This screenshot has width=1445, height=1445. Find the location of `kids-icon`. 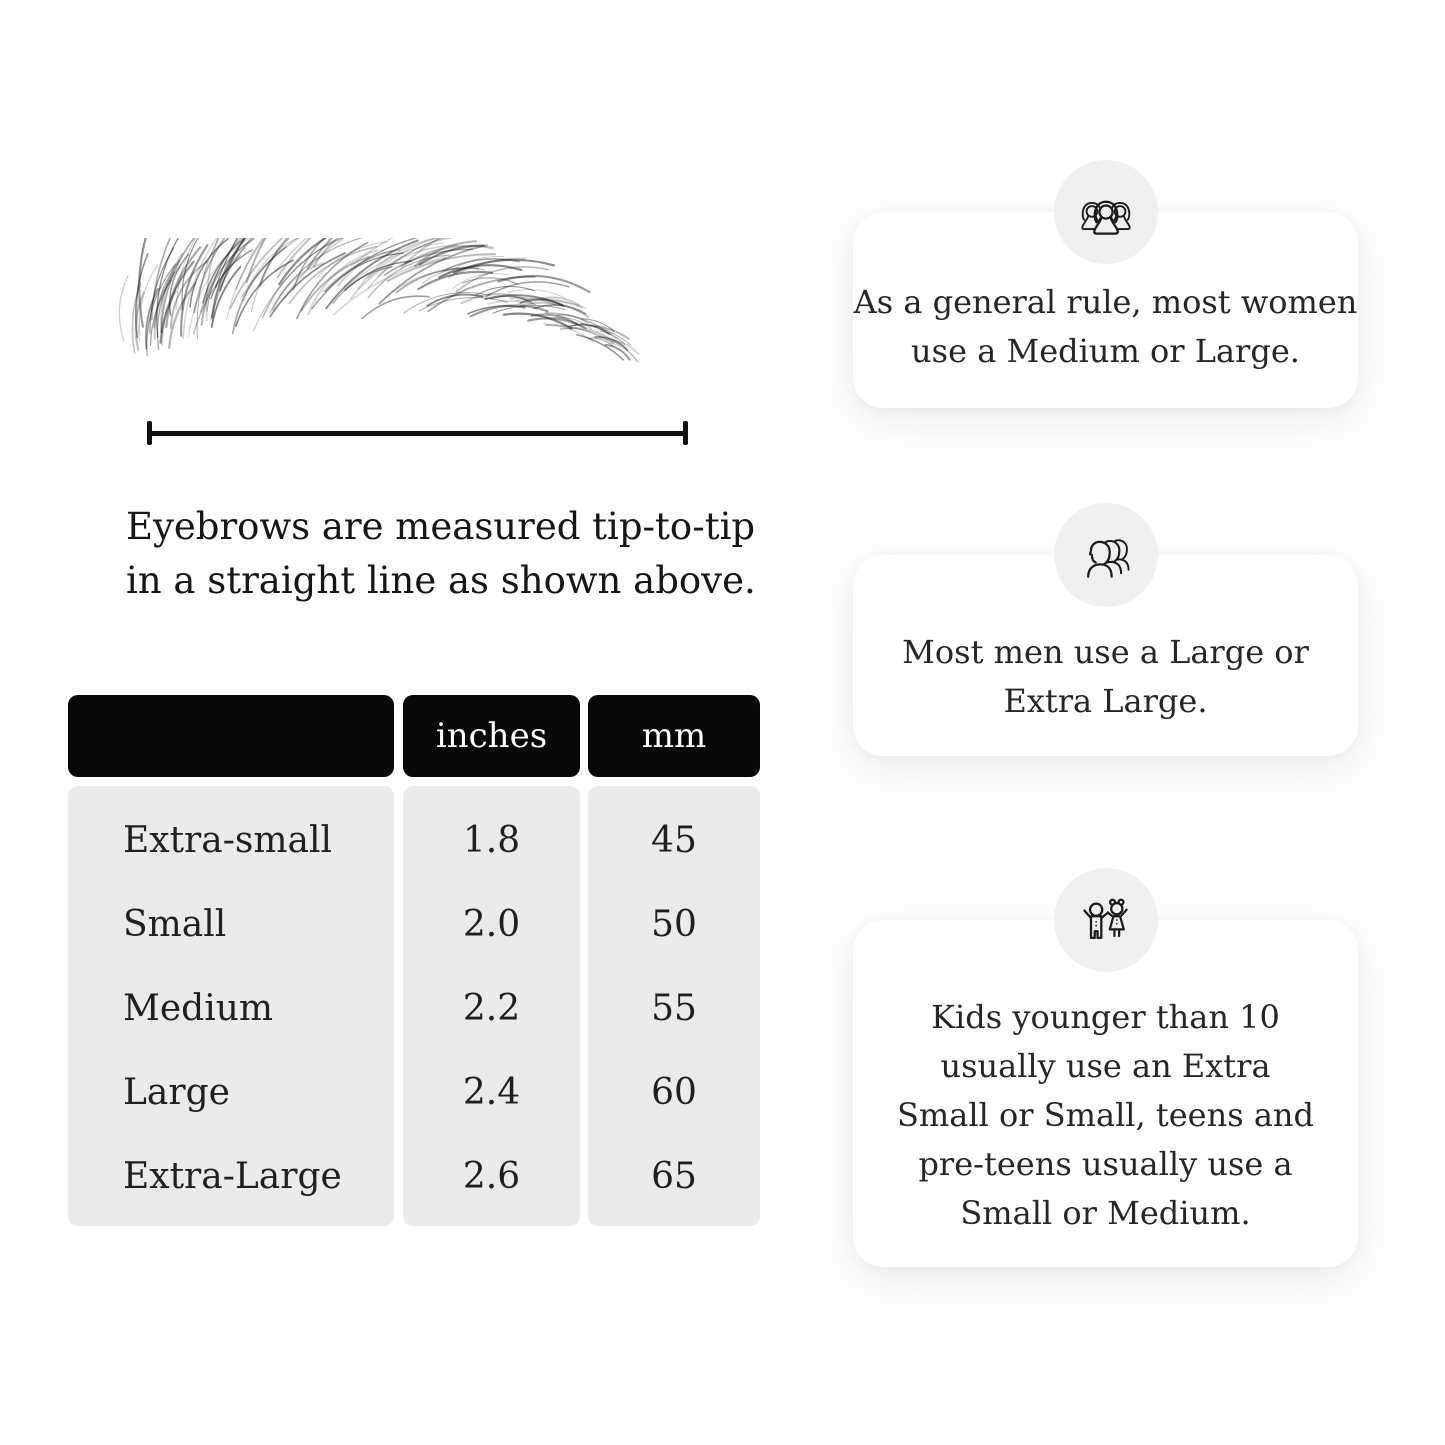

kids-icon is located at coordinates (1105, 918).